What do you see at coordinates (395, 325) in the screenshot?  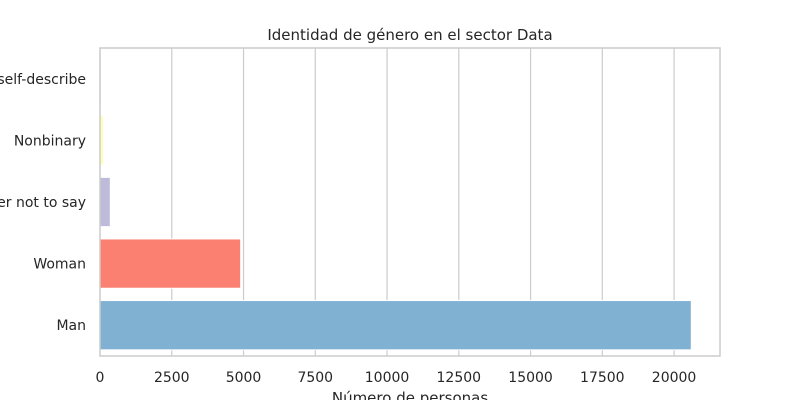 I see `bar-man` at bounding box center [395, 325].